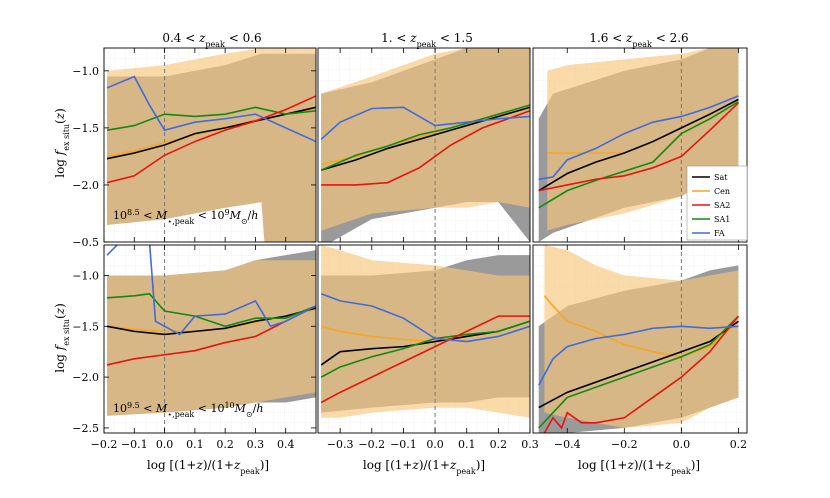 The width and height of the screenshot is (830, 498). I want to click on legend-label-cen: Cen, so click(722, 191).